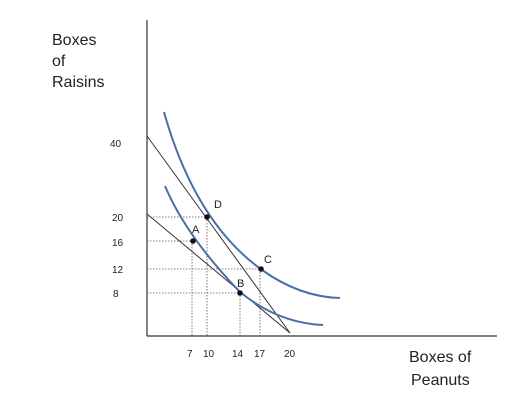  Describe the element at coordinates (240, 284) in the screenshot. I see `point-b-label: B` at that location.